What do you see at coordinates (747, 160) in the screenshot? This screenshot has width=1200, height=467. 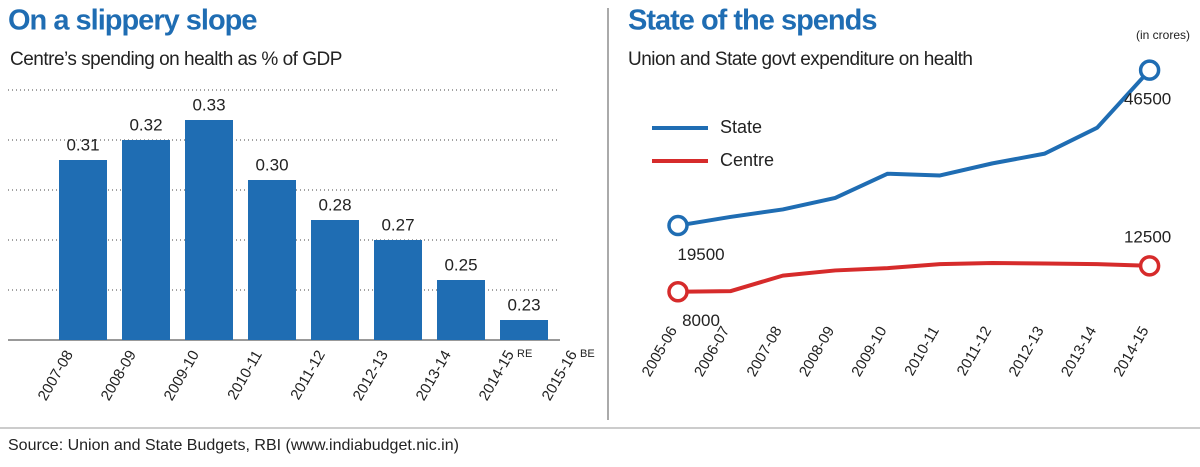 I see `legend-label: Centre` at bounding box center [747, 160].